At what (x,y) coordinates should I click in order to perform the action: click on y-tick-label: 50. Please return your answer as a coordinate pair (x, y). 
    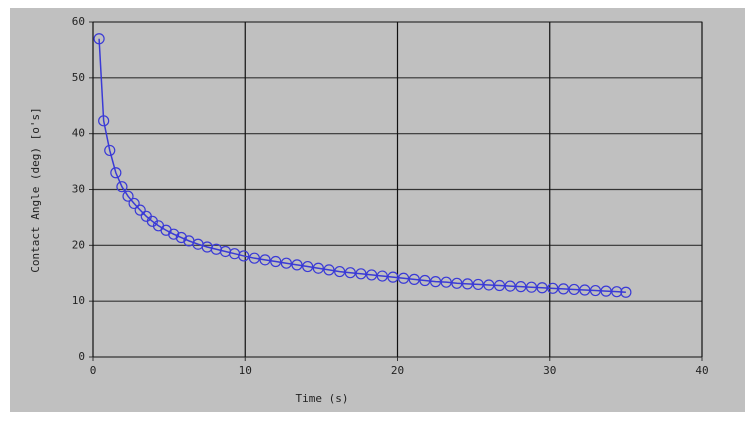
    Looking at the image, I should click on (78, 77).